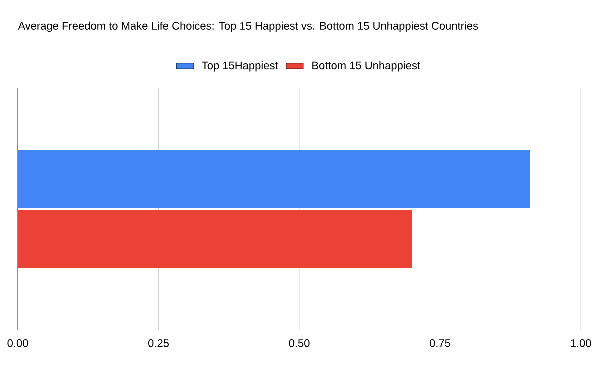 This screenshot has width=600, height=371. I want to click on x-tick-label: 0.50, so click(299, 344).